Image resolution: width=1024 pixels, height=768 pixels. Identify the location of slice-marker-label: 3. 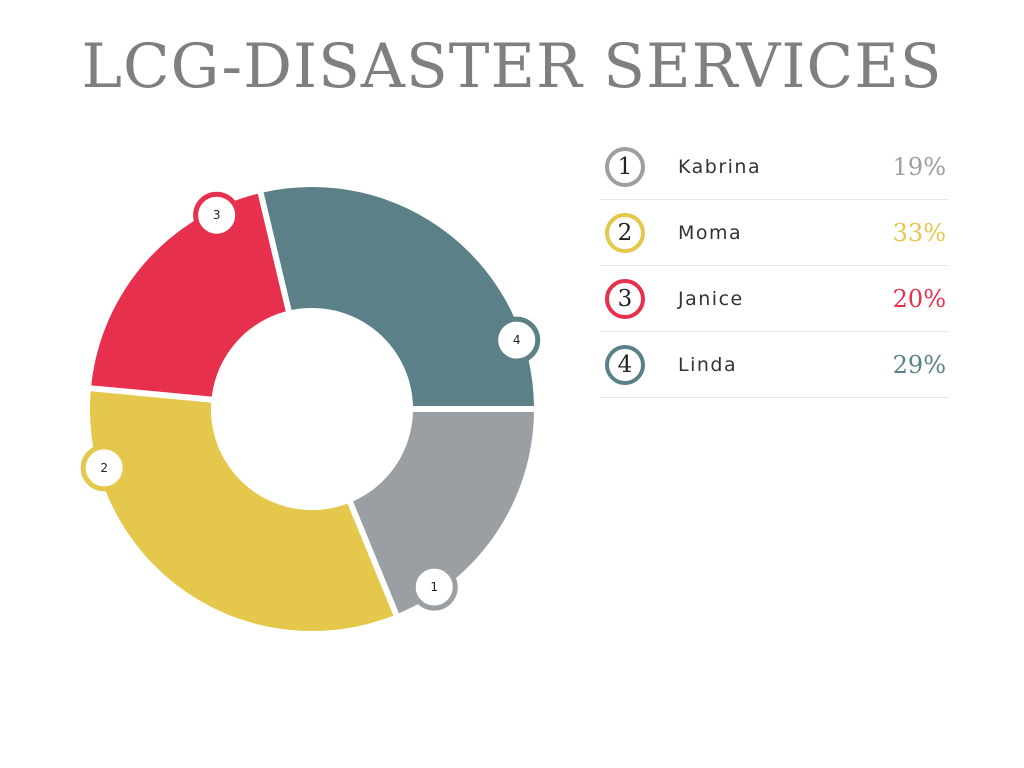
(217, 215).